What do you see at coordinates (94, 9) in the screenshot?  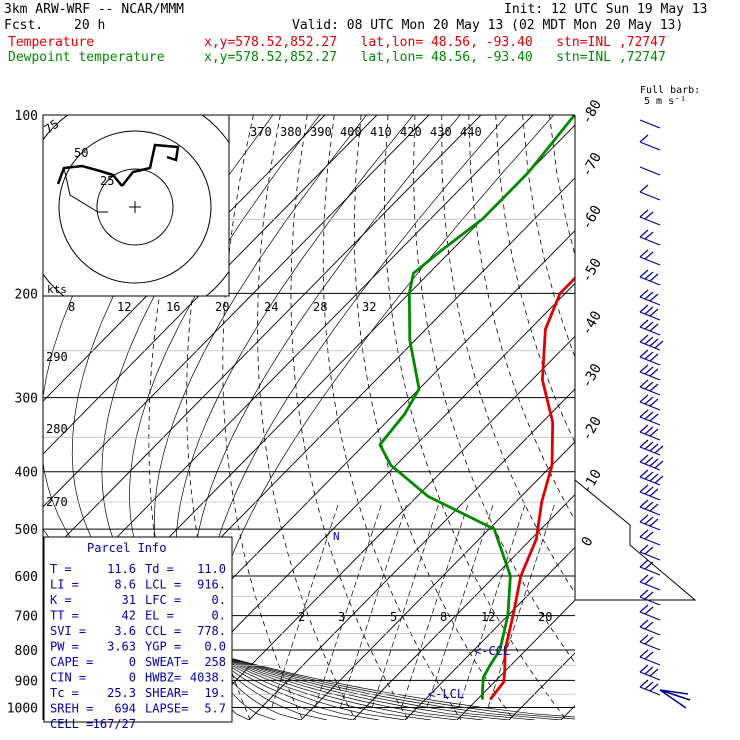 I see `model-title: 3km ARW-WRF -- NCAR/MMM` at bounding box center [94, 9].